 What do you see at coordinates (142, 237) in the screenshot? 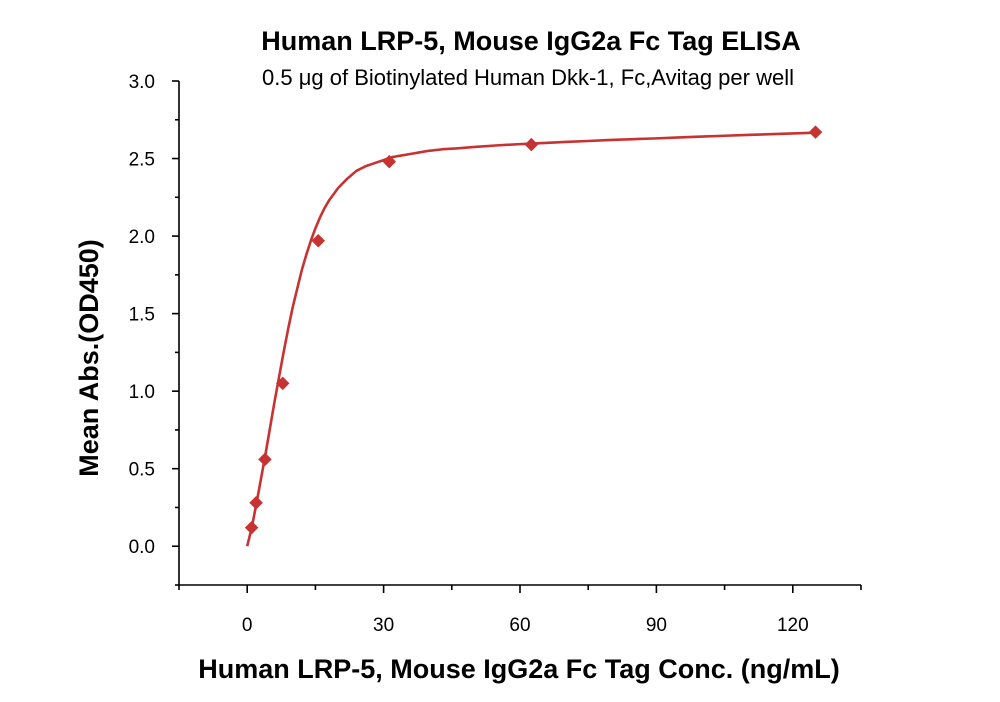
I see `y-tick-label: 2.0` at bounding box center [142, 237].